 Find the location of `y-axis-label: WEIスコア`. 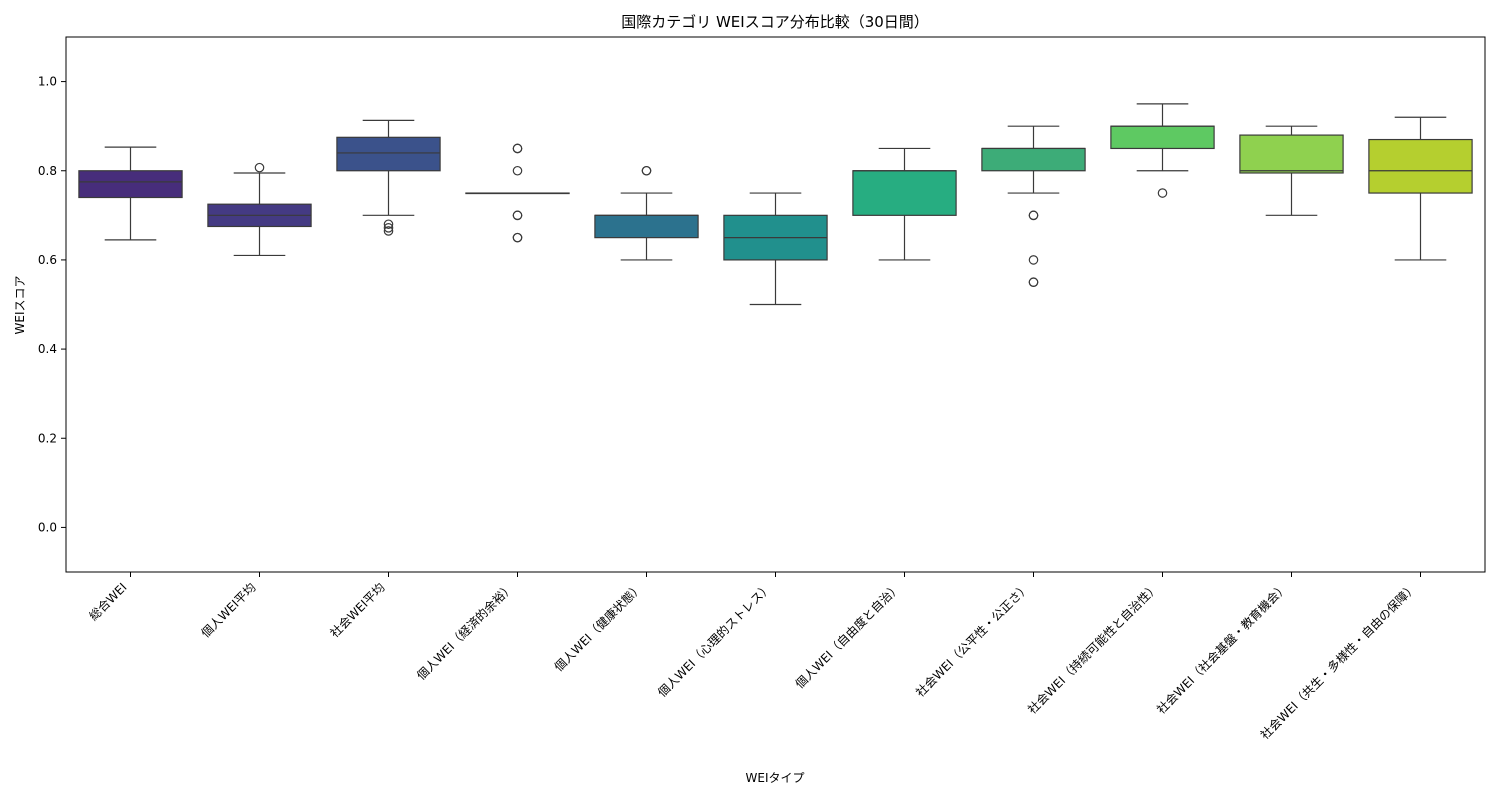

y-axis-label: WEIスコア is located at coordinates (20, 305).